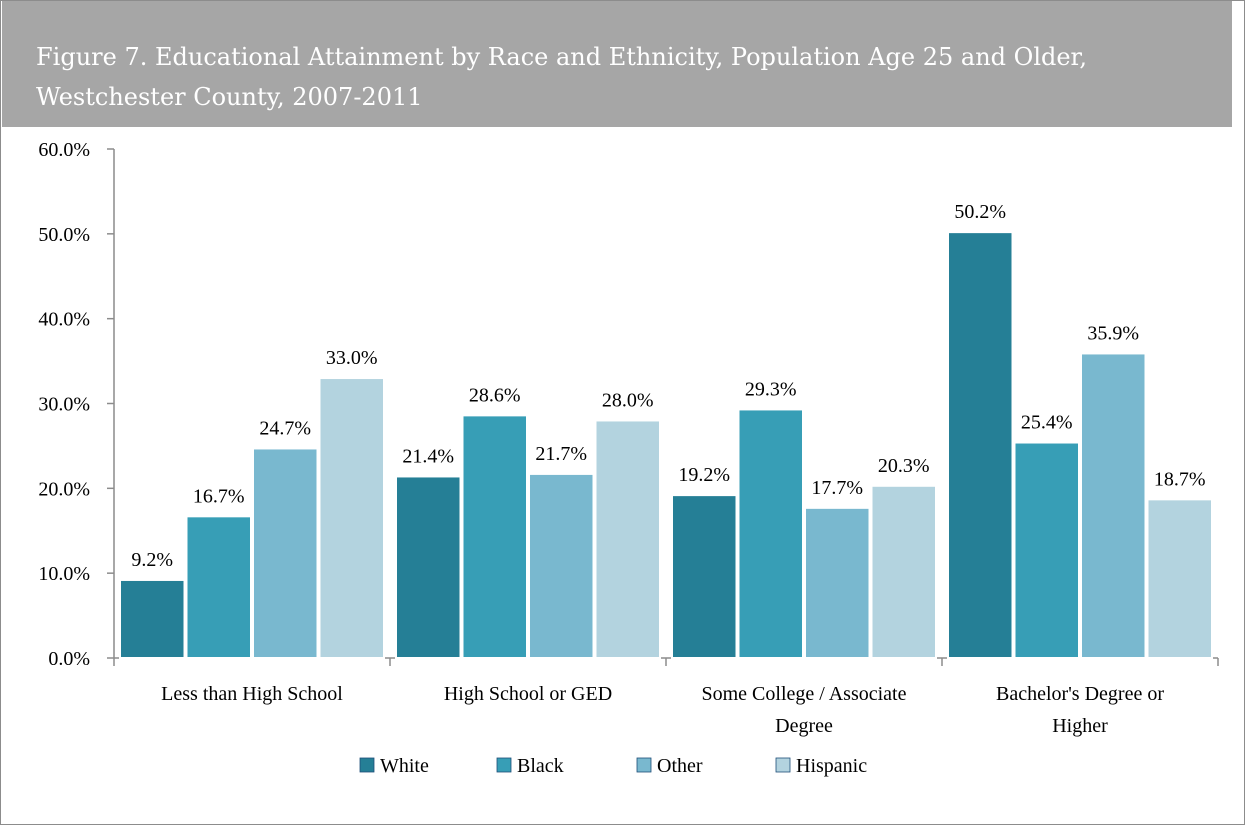  I want to click on data-label: 25.4%, so click(1047, 423).